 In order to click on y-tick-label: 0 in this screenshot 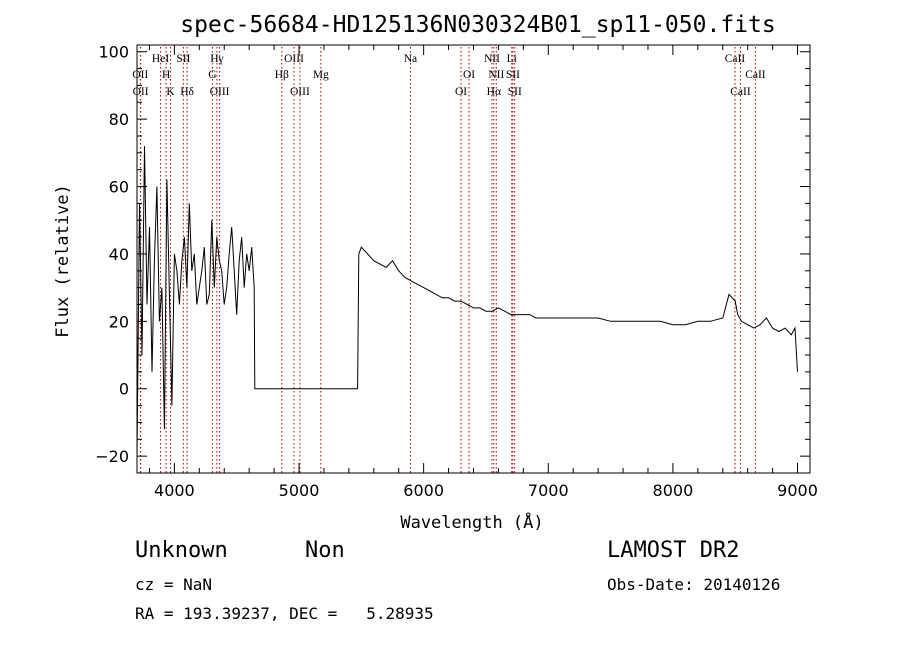, I will do `click(124, 389)`.